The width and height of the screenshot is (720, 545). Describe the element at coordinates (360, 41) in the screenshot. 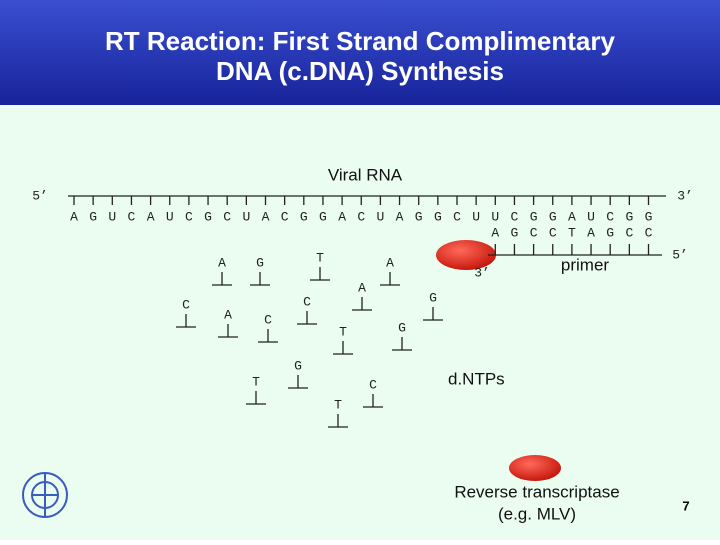

I see `title: RT Reaction: First Strand Complimentary` at that location.